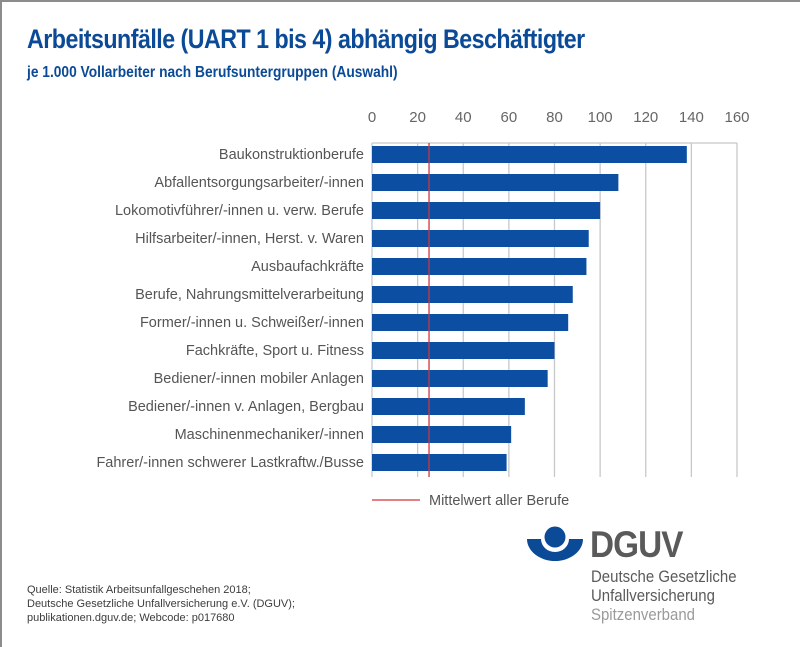 The width and height of the screenshot is (800, 647). Describe the element at coordinates (291, 155) in the screenshot. I see `category-label: Baukonstruktionberufe` at that location.